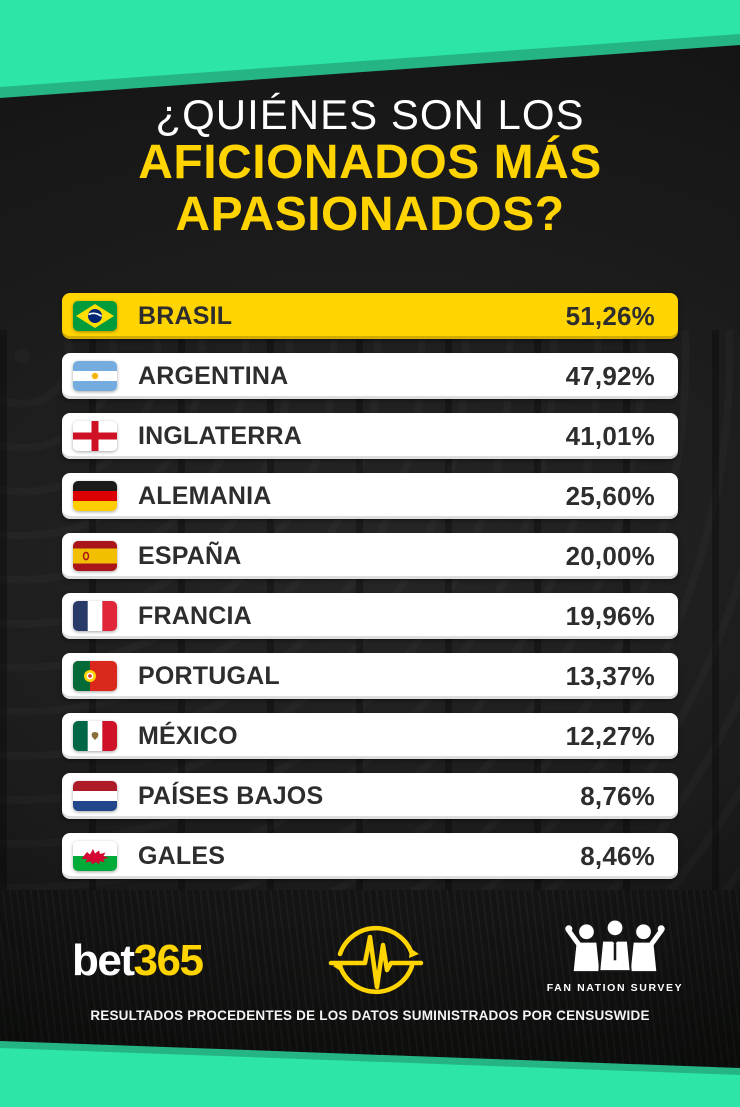 Image resolution: width=740 pixels, height=1107 pixels. Describe the element at coordinates (213, 375) in the screenshot. I see `country-label: ARGENTINA` at that location.